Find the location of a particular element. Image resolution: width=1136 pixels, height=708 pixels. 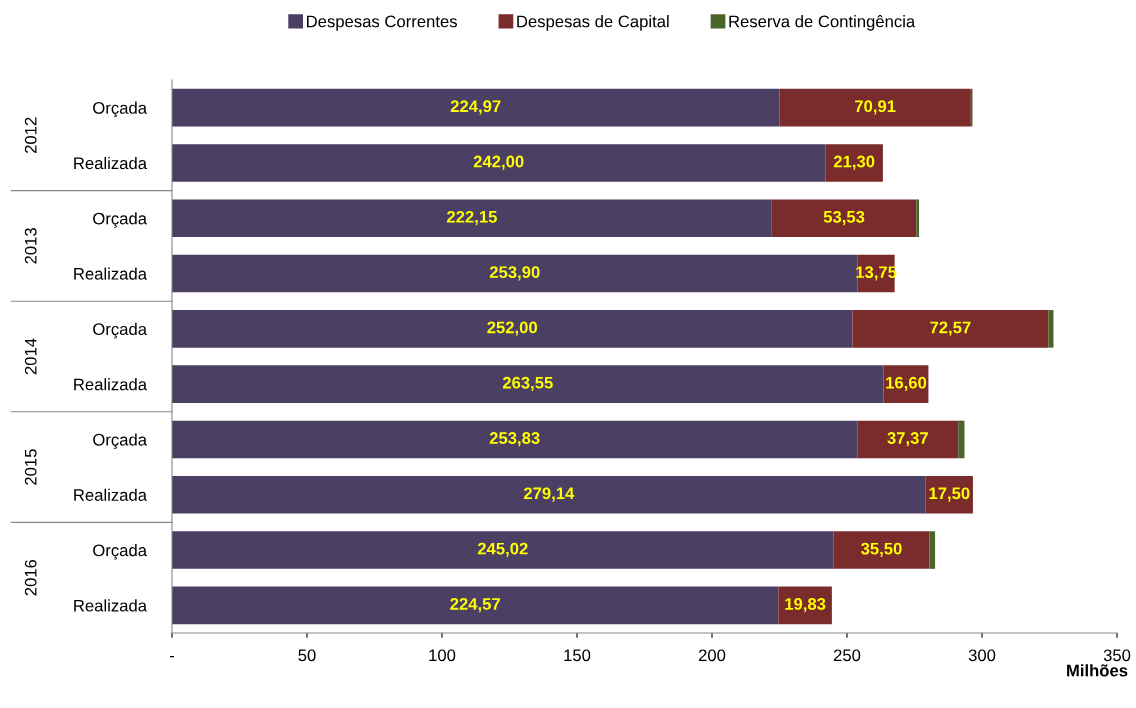

data-label: 224,97 is located at coordinates (475, 107).